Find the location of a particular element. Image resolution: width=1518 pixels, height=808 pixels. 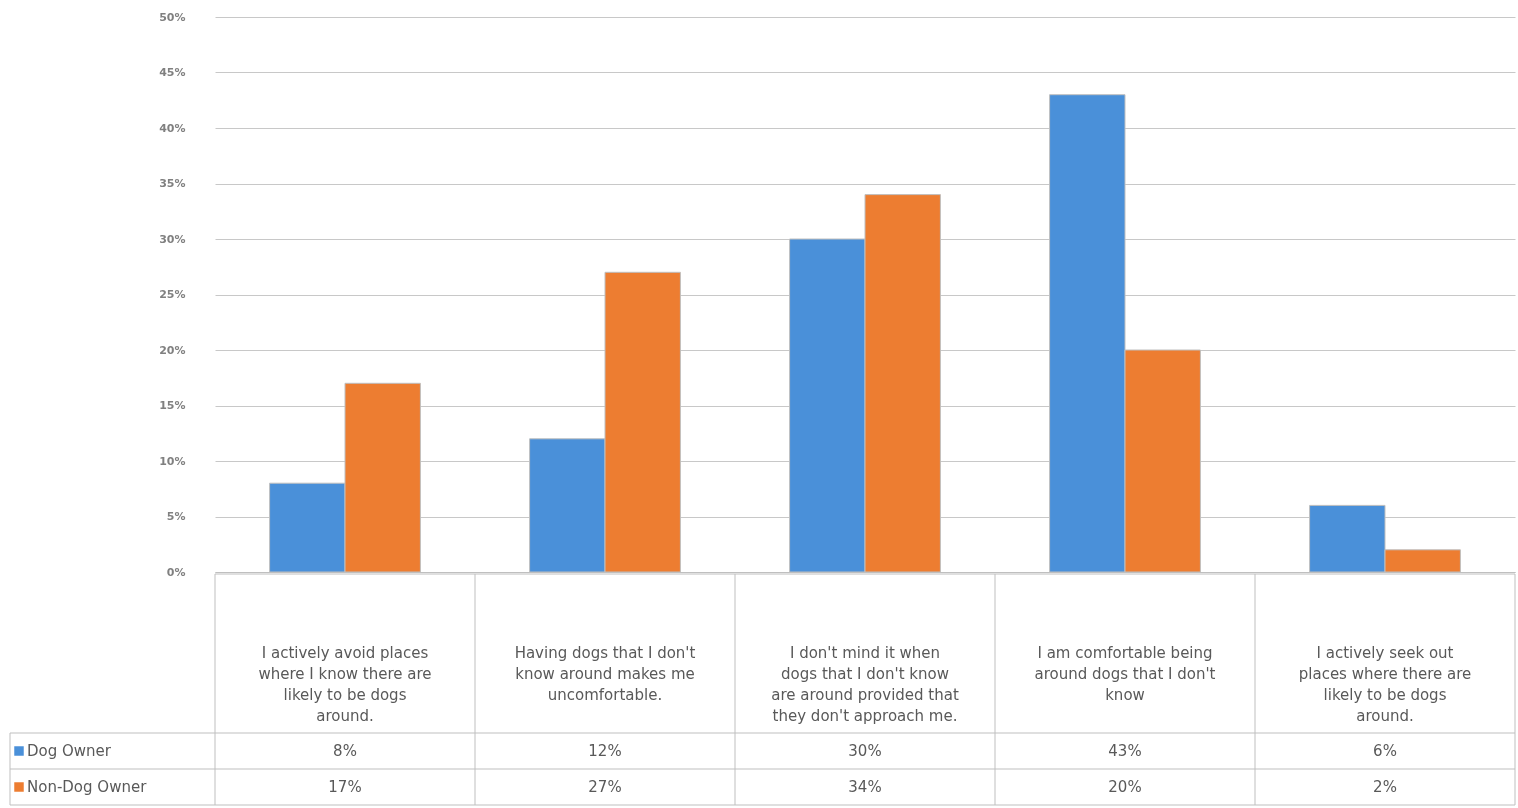

legend-label: Dog Owner is located at coordinates (69, 751).